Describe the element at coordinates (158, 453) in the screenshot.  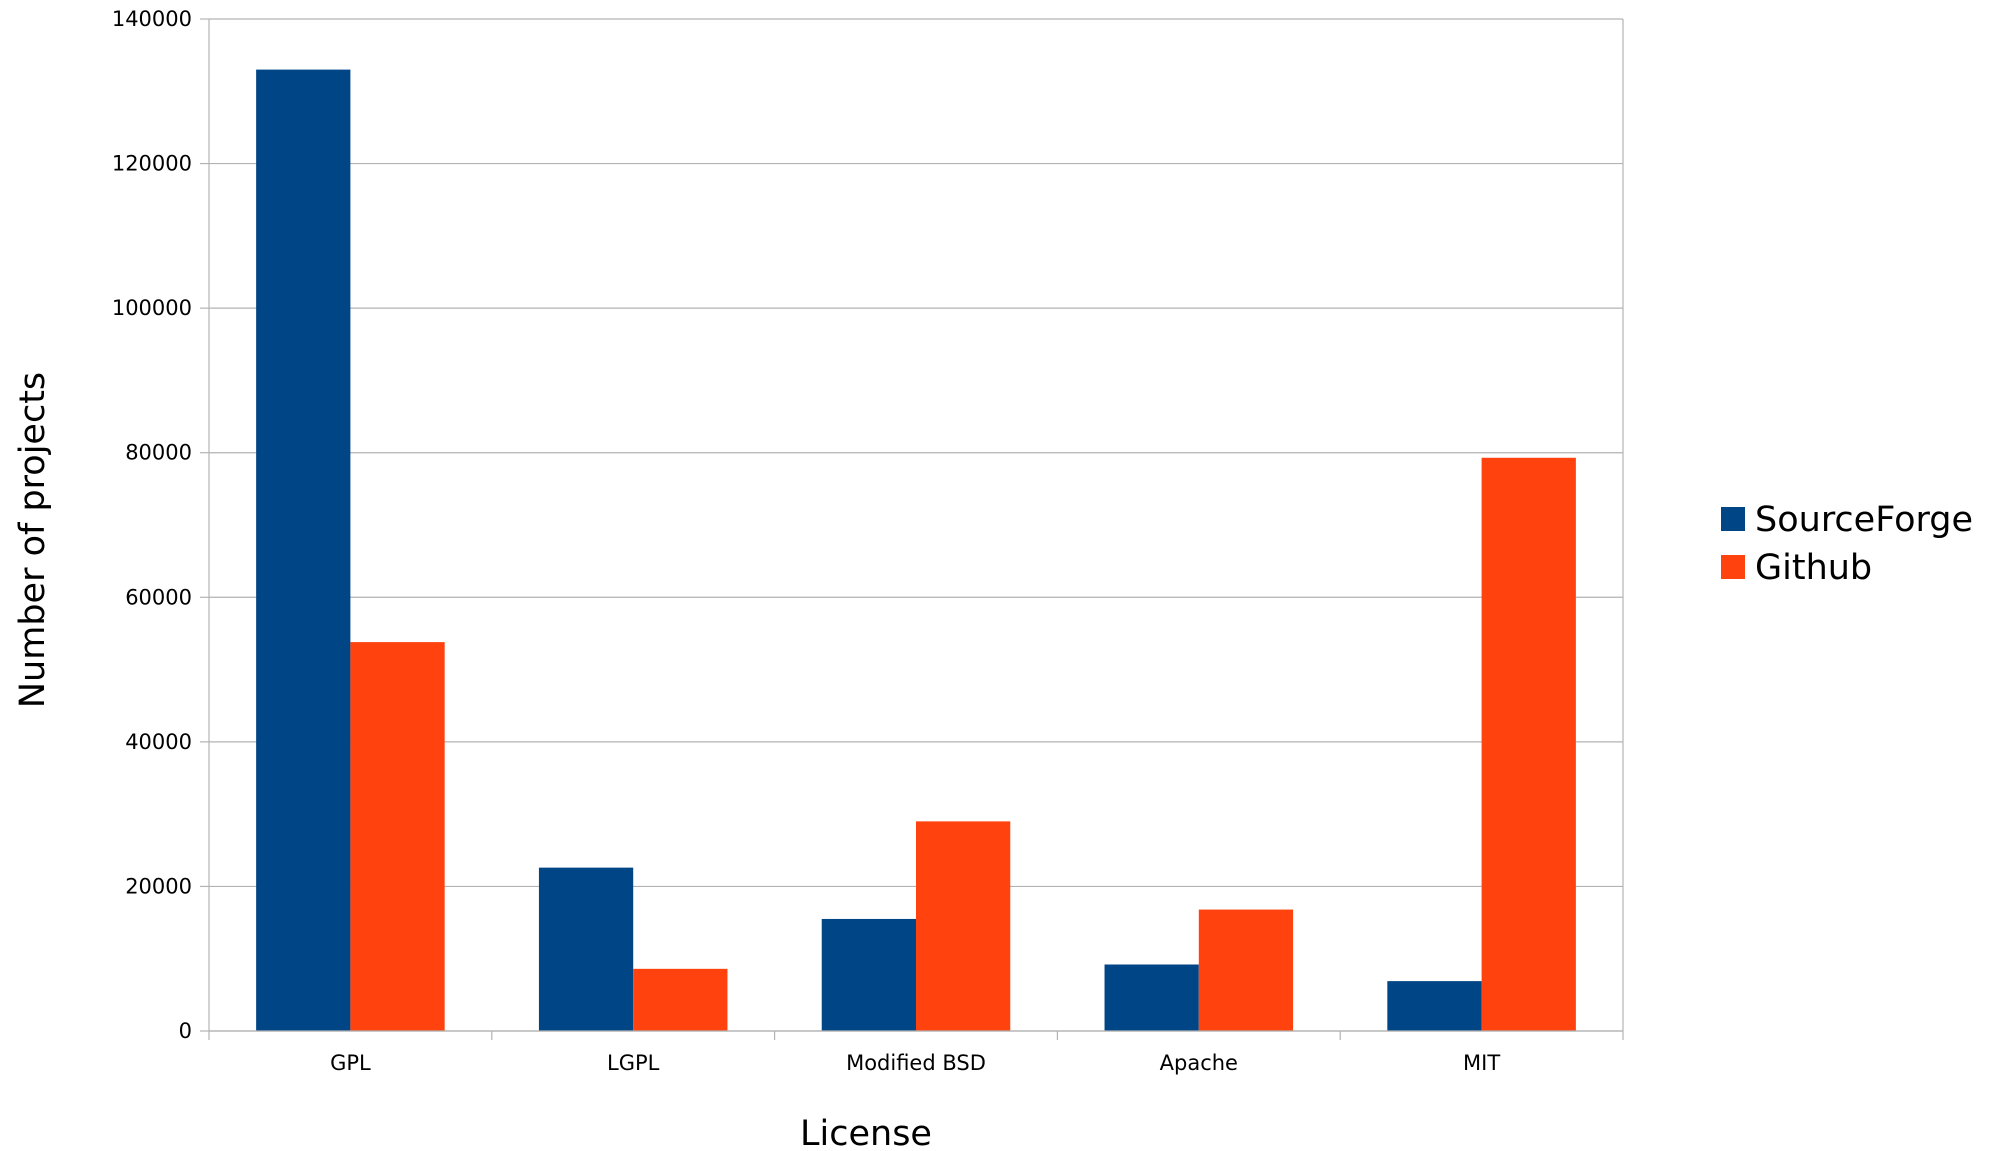
I see `y-tick-label: 80000` at that location.